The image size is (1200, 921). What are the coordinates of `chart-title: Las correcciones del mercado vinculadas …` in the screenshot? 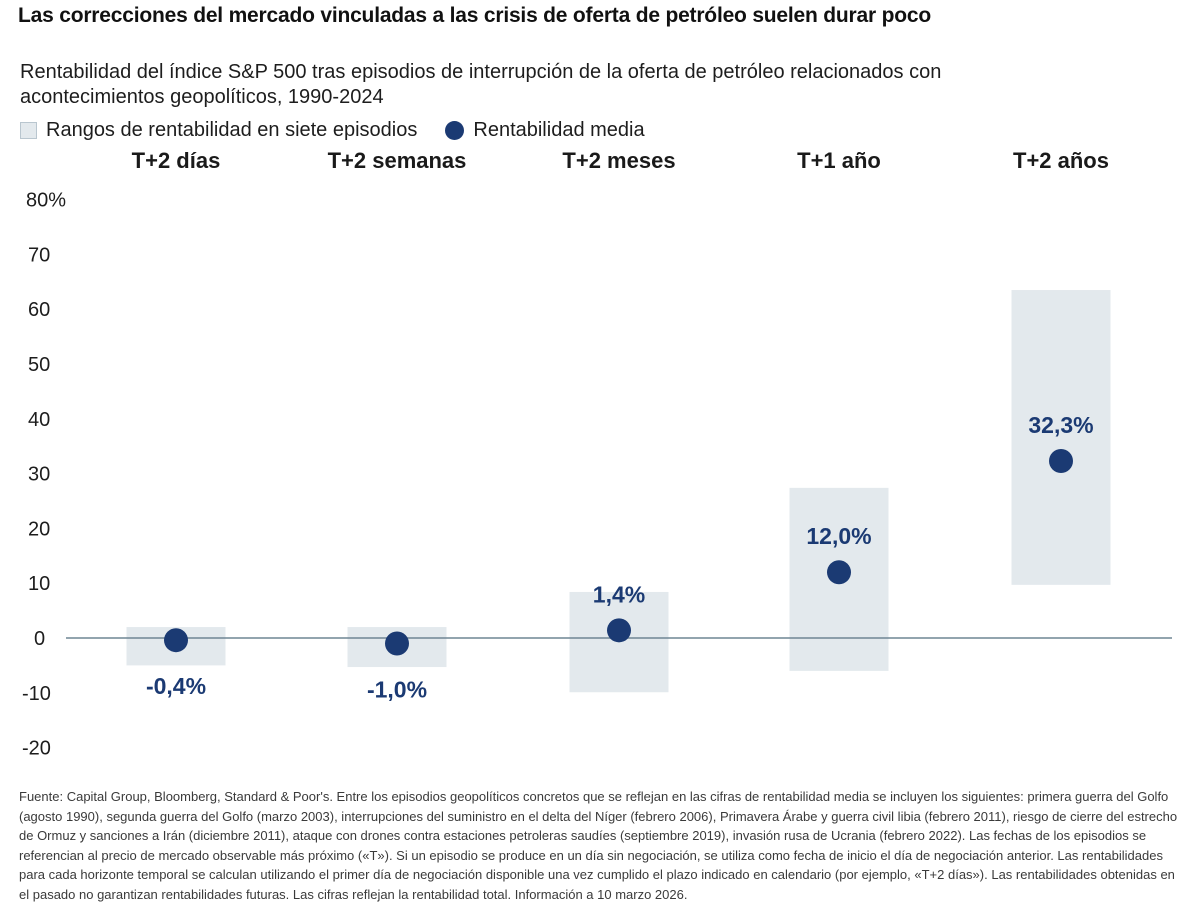 It's located at (474, 15).